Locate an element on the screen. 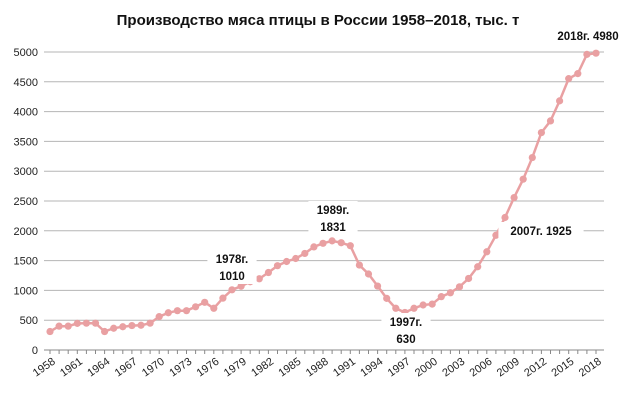 The height and width of the screenshot is (400, 623). y-tick-label: 2000 is located at coordinates (26, 232).